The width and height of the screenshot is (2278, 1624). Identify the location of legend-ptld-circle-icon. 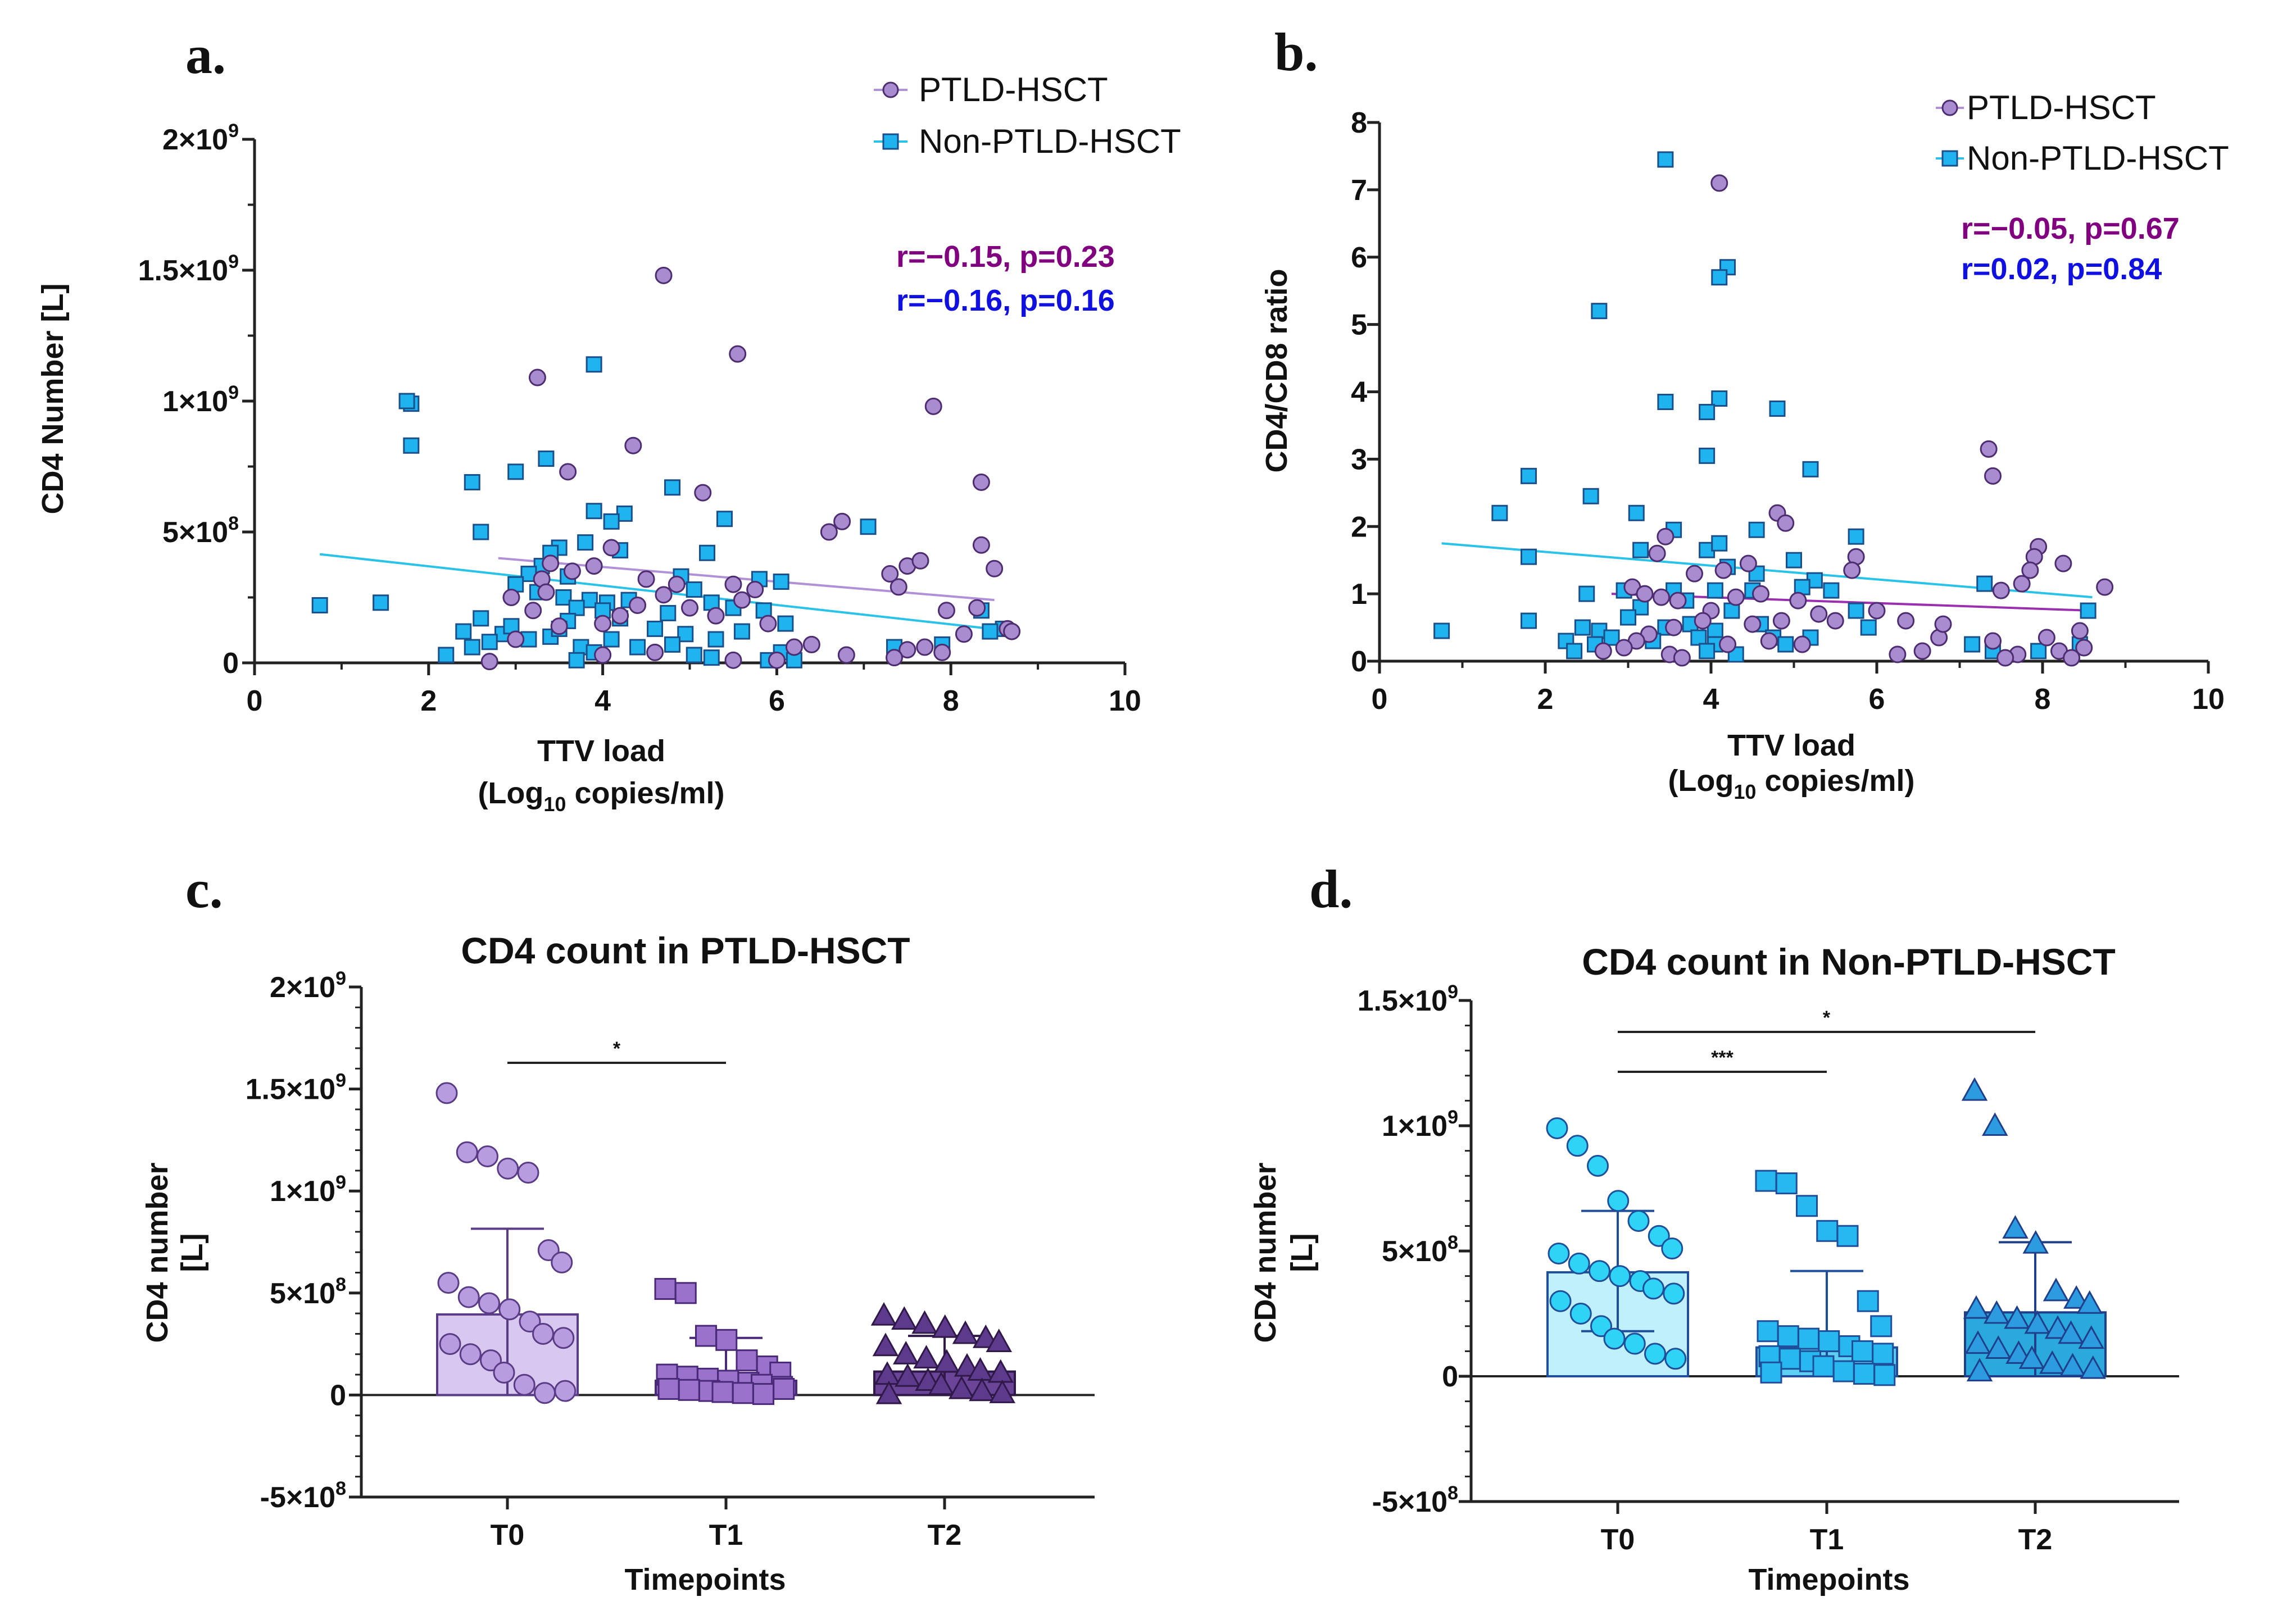
(1949, 107).